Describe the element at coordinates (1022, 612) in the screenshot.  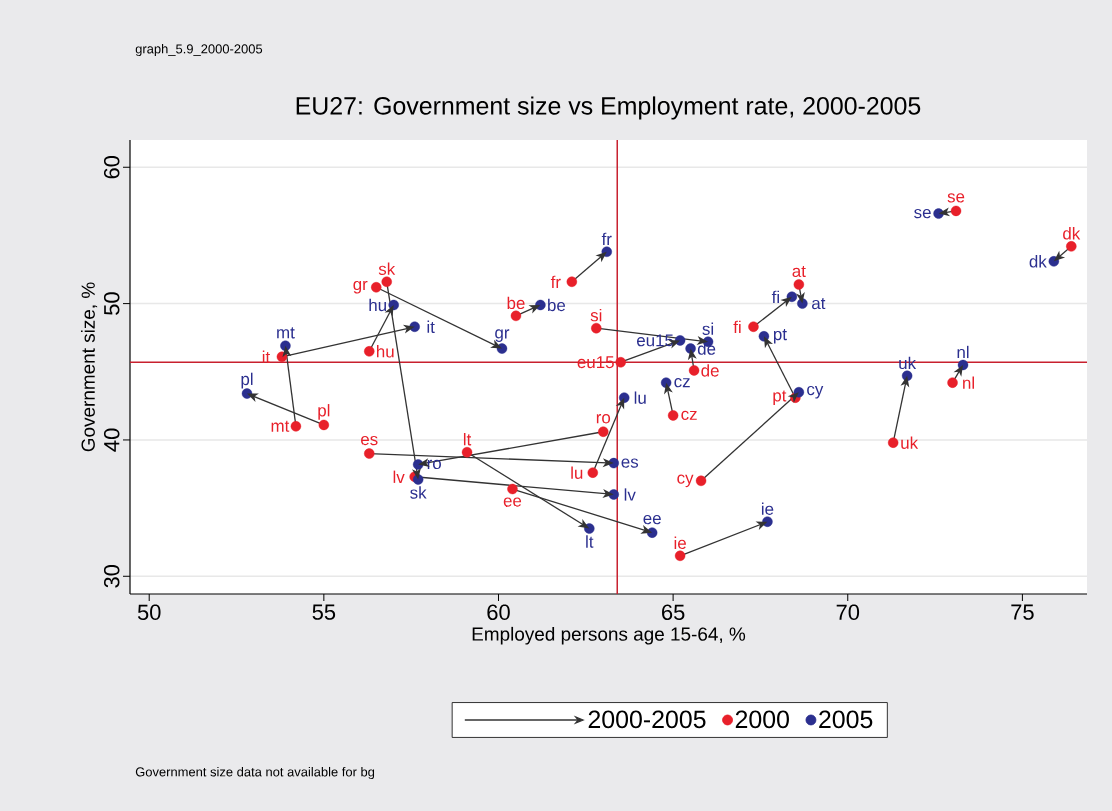
I see `x-tick-label: 75` at that location.